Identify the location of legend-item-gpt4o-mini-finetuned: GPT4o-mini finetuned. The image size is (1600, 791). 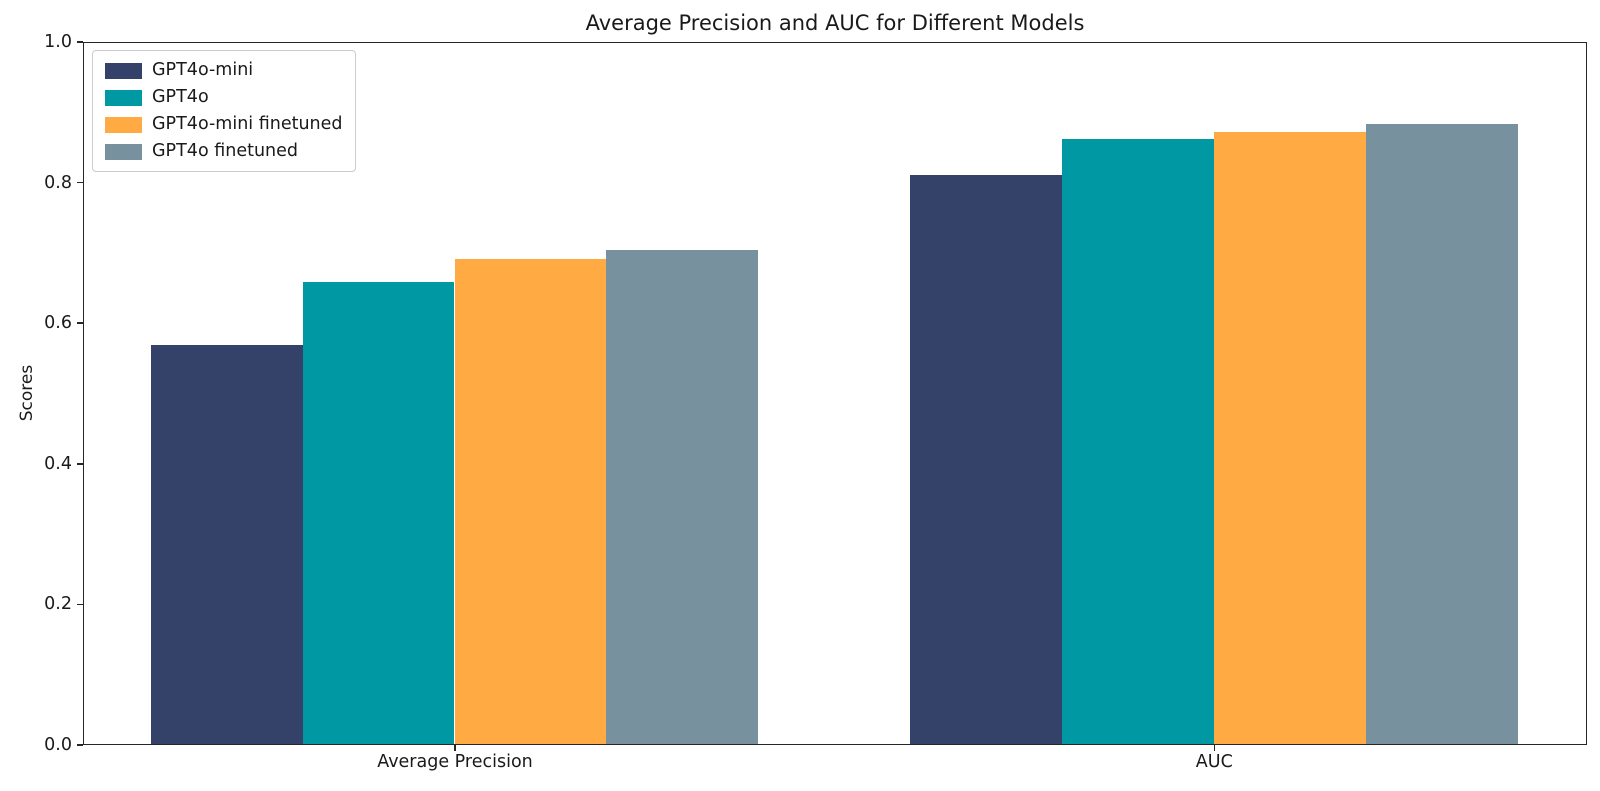
(224, 124).